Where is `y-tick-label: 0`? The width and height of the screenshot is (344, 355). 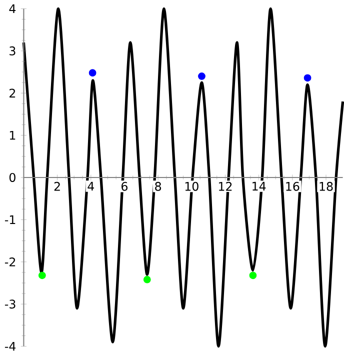
y-tick-label: 0 is located at coordinates (12, 177).